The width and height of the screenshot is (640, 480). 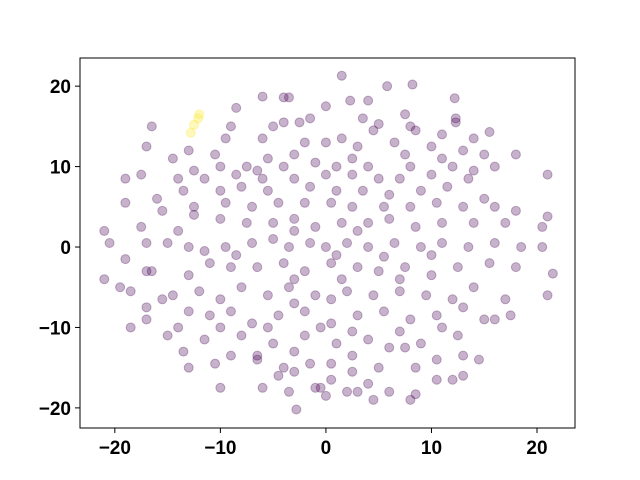 I want to click on x-tick-label: −10, so click(x=220, y=448).